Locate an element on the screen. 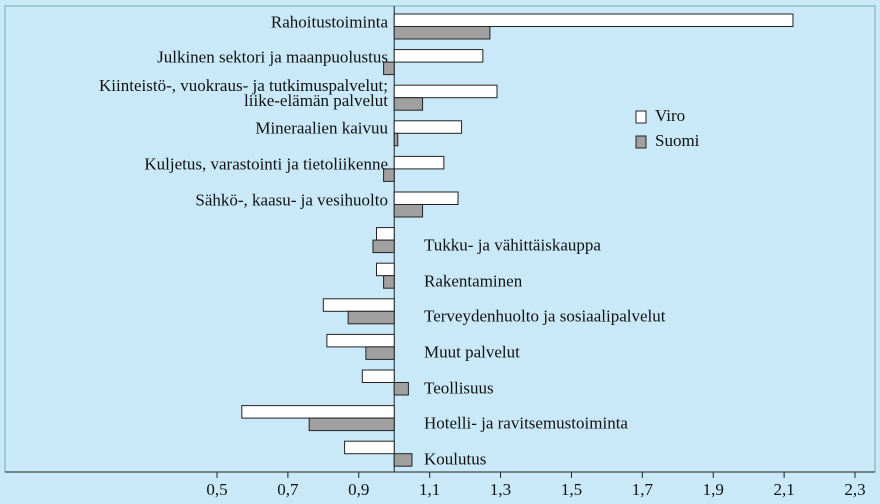  category-label: Hotelli- ja ravitsemustoiminta is located at coordinates (526, 423).